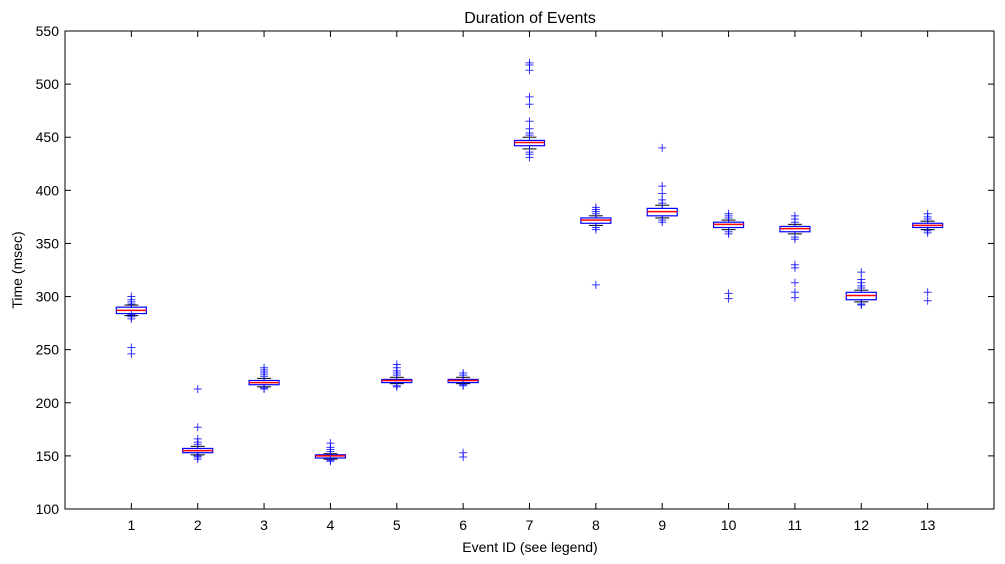 The width and height of the screenshot is (1005, 564). Describe the element at coordinates (48, 137) in the screenshot. I see `y-tick-label: 450` at that location.